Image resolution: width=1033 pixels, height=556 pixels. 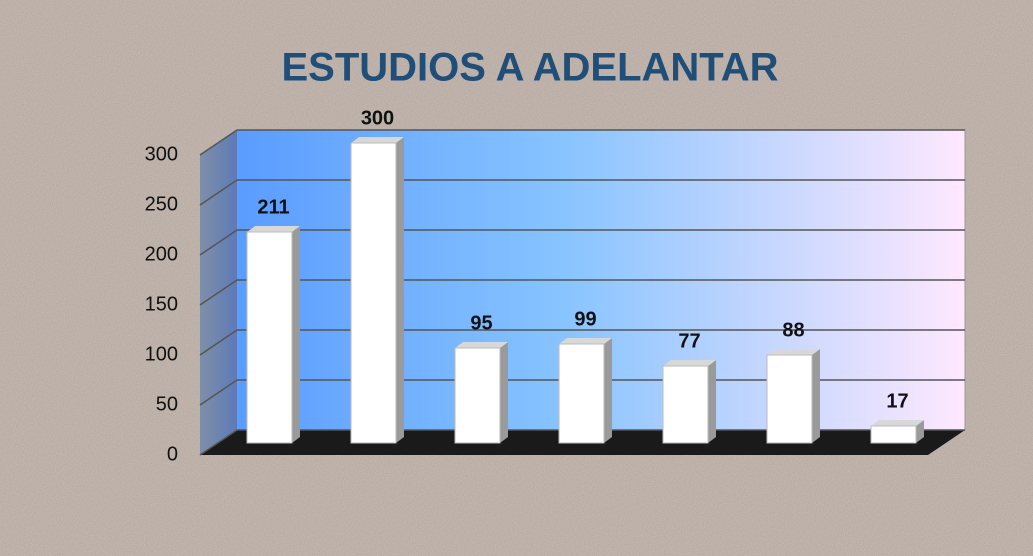 I want to click on data-label: 77, so click(x=689, y=341).